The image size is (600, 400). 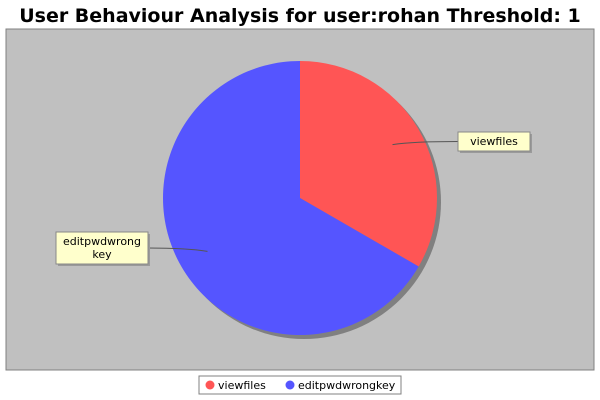 I want to click on callout-label: editpwdwrong, so click(x=102, y=241).